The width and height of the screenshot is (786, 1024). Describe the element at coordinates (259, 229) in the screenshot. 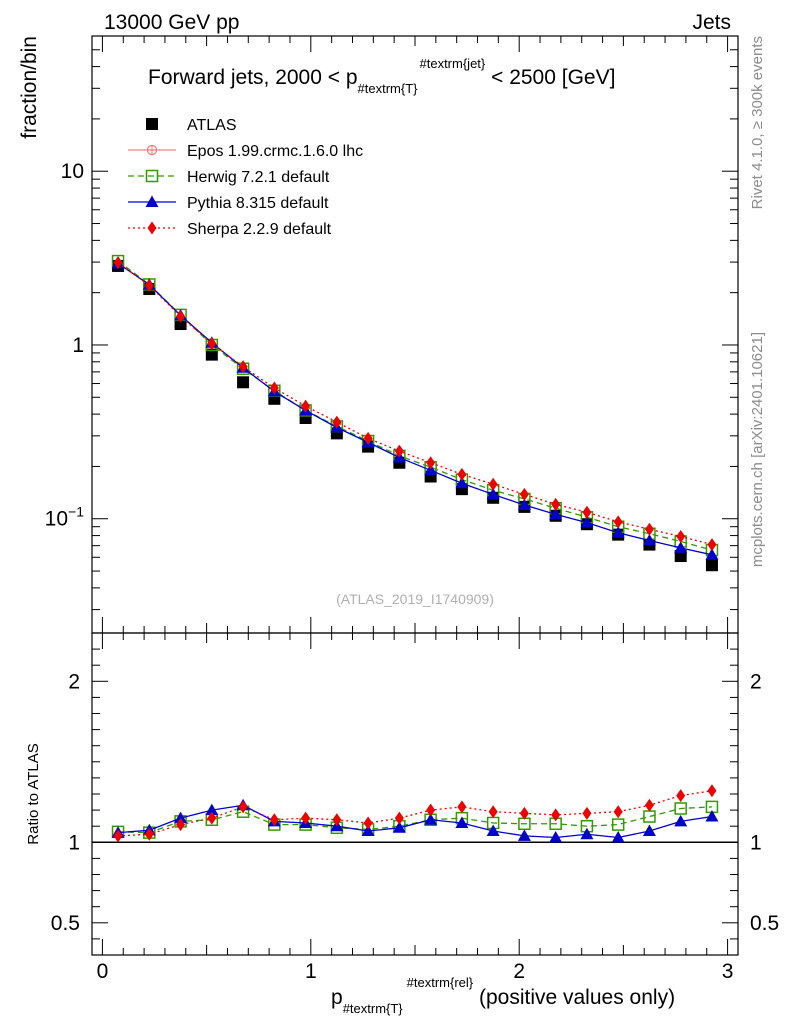

I see `legend-label-sherpa: Sherpa 2.2.9 default` at that location.